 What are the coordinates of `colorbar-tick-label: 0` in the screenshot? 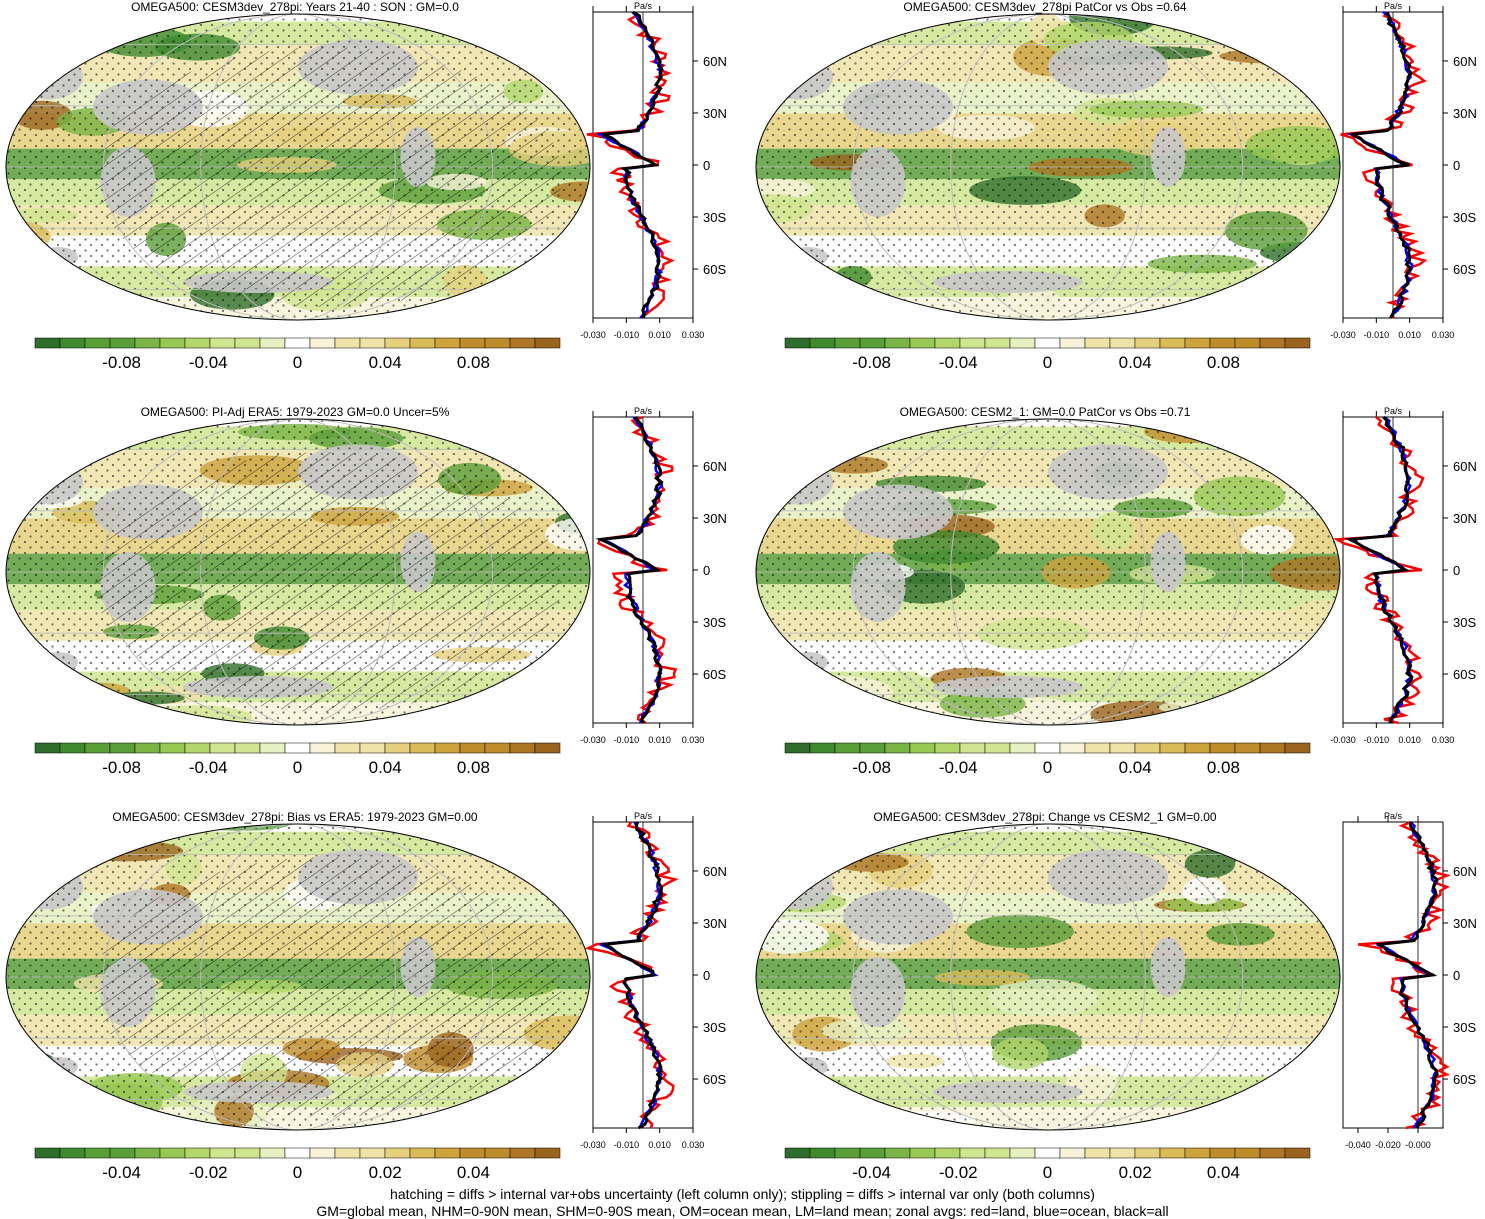 It's located at (297, 1171).